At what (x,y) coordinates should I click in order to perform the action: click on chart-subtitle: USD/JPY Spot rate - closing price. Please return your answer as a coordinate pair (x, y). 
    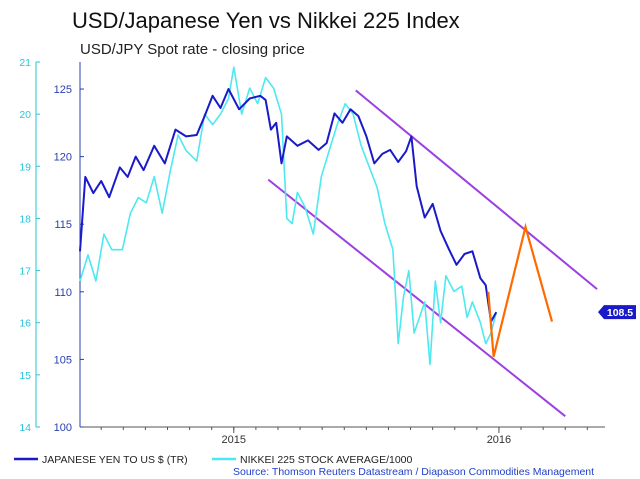
    Looking at the image, I should click on (192, 49).